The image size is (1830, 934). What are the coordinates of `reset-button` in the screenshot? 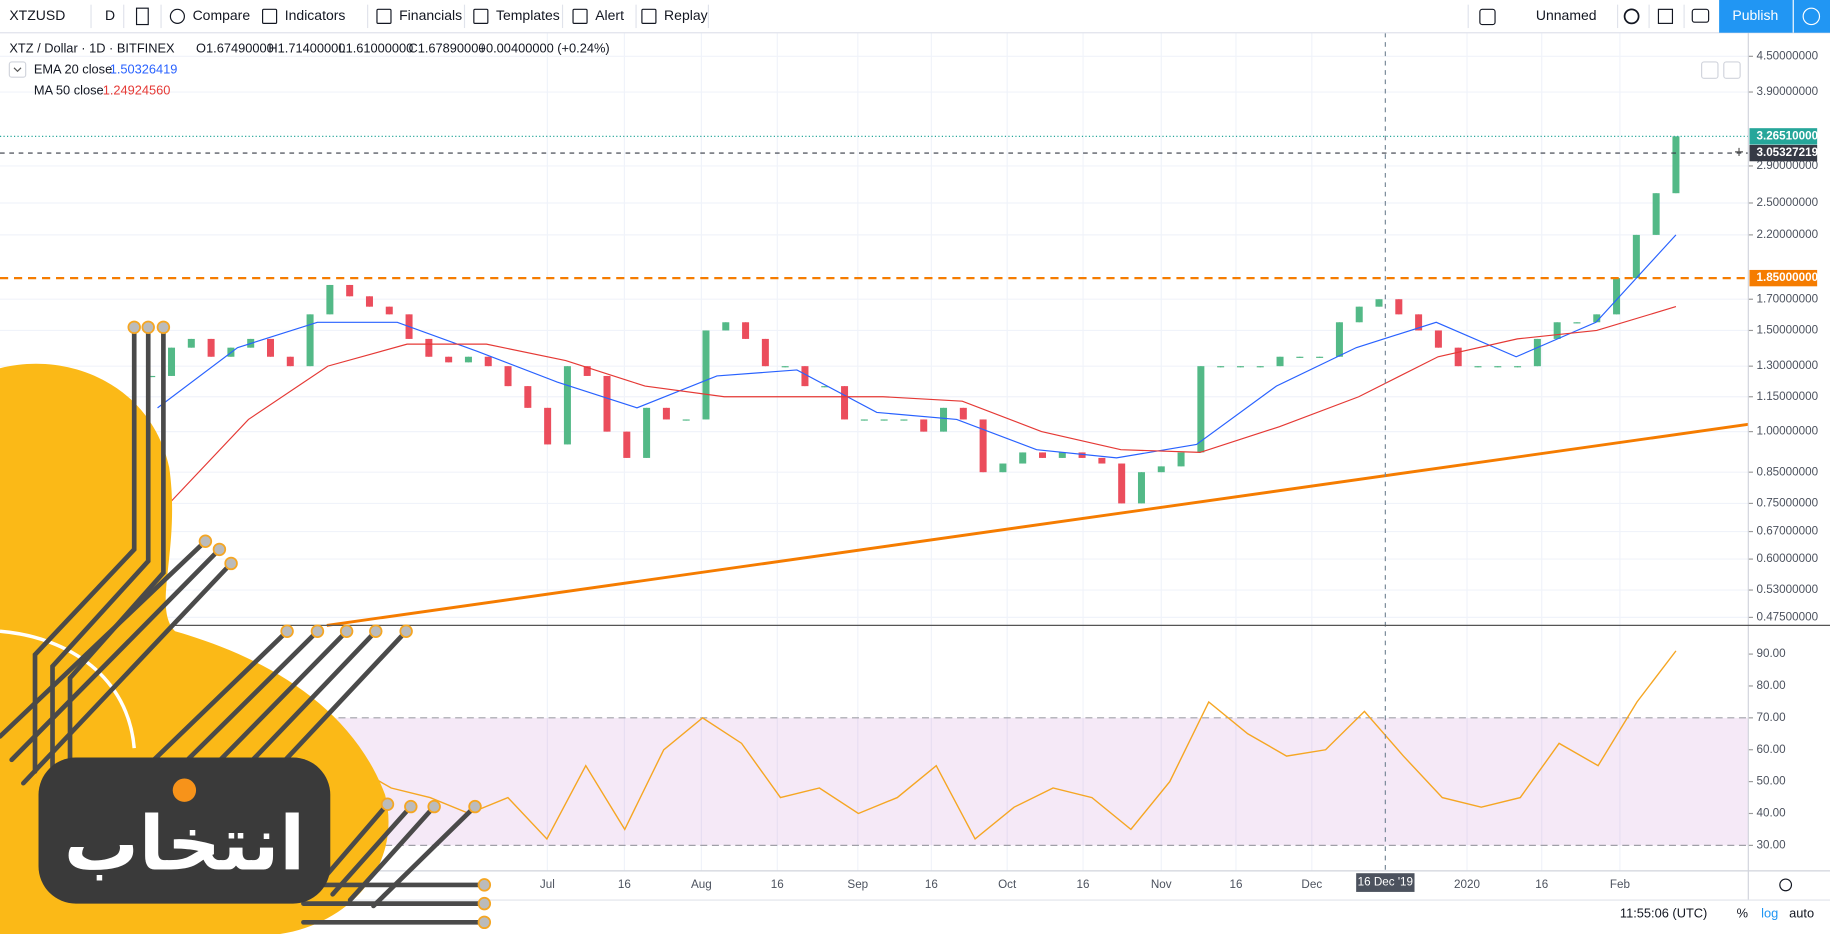 It's located at (1732, 70).